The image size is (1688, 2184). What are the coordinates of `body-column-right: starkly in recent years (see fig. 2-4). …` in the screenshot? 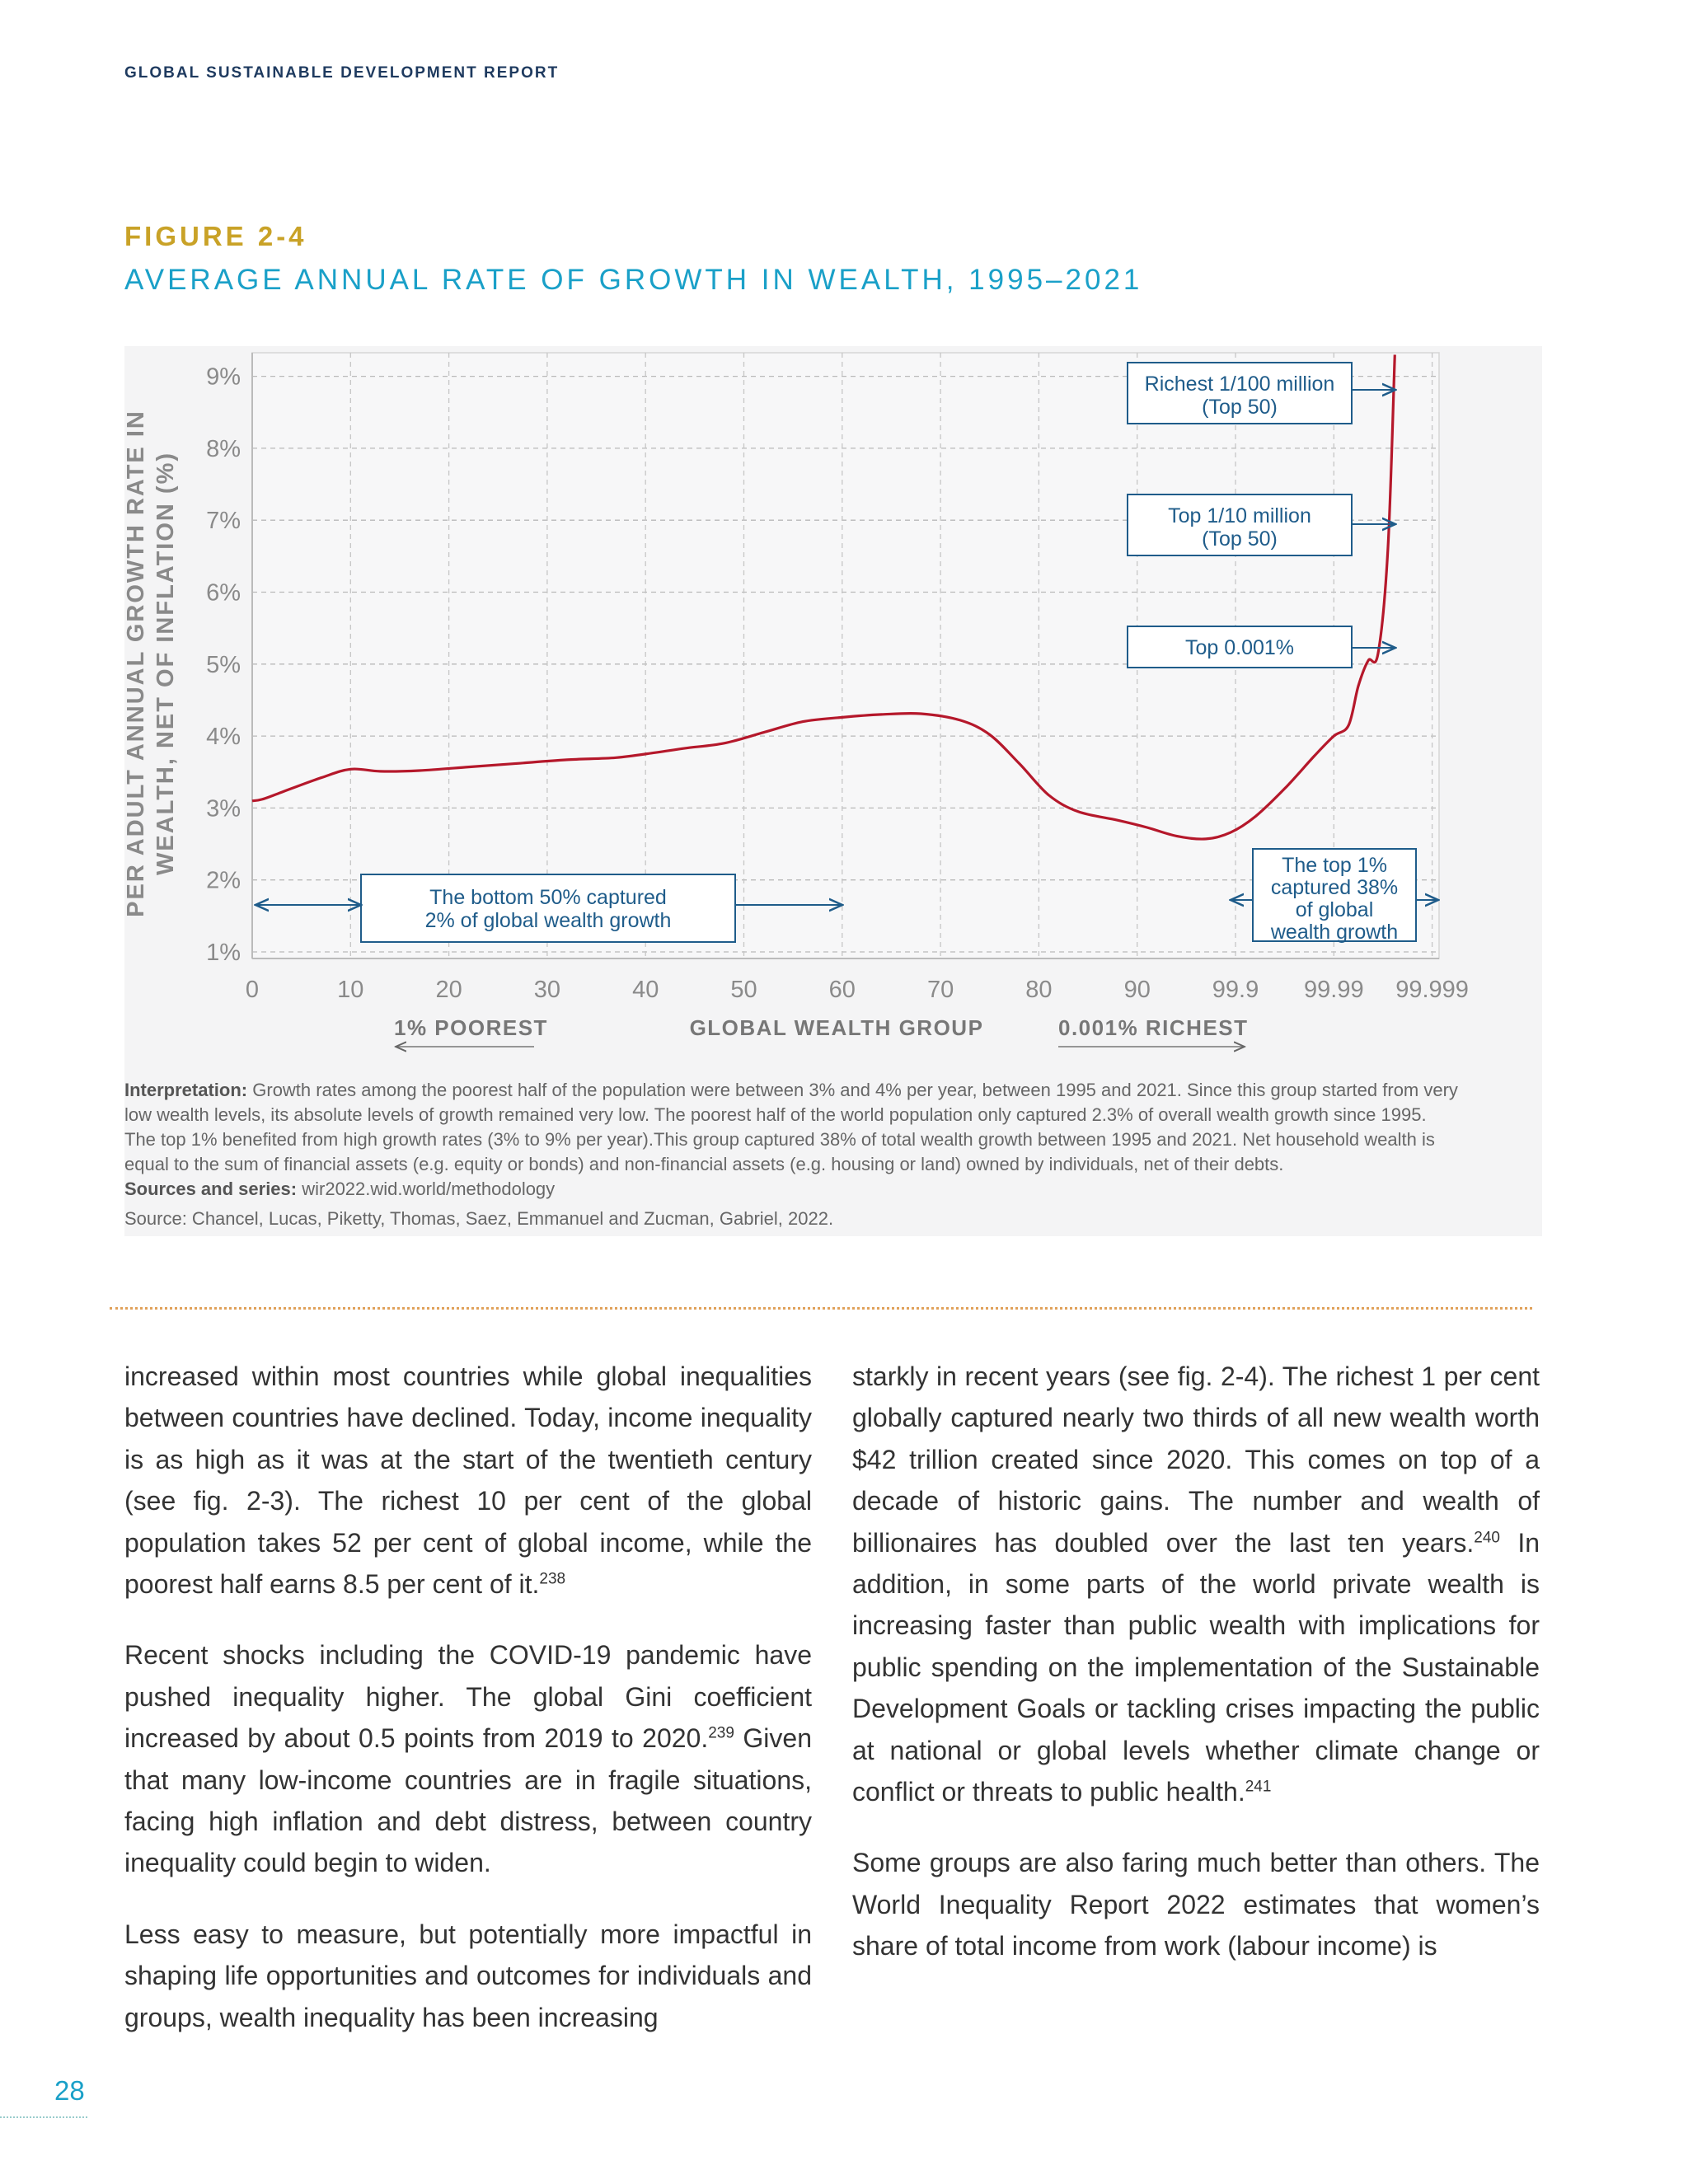 It's located at (1196, 1676).